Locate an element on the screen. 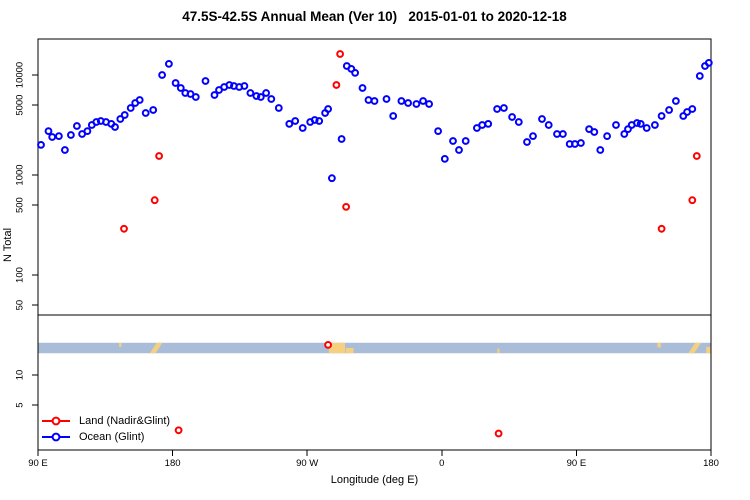  y-tick-label: 50 is located at coordinates (20, 305).